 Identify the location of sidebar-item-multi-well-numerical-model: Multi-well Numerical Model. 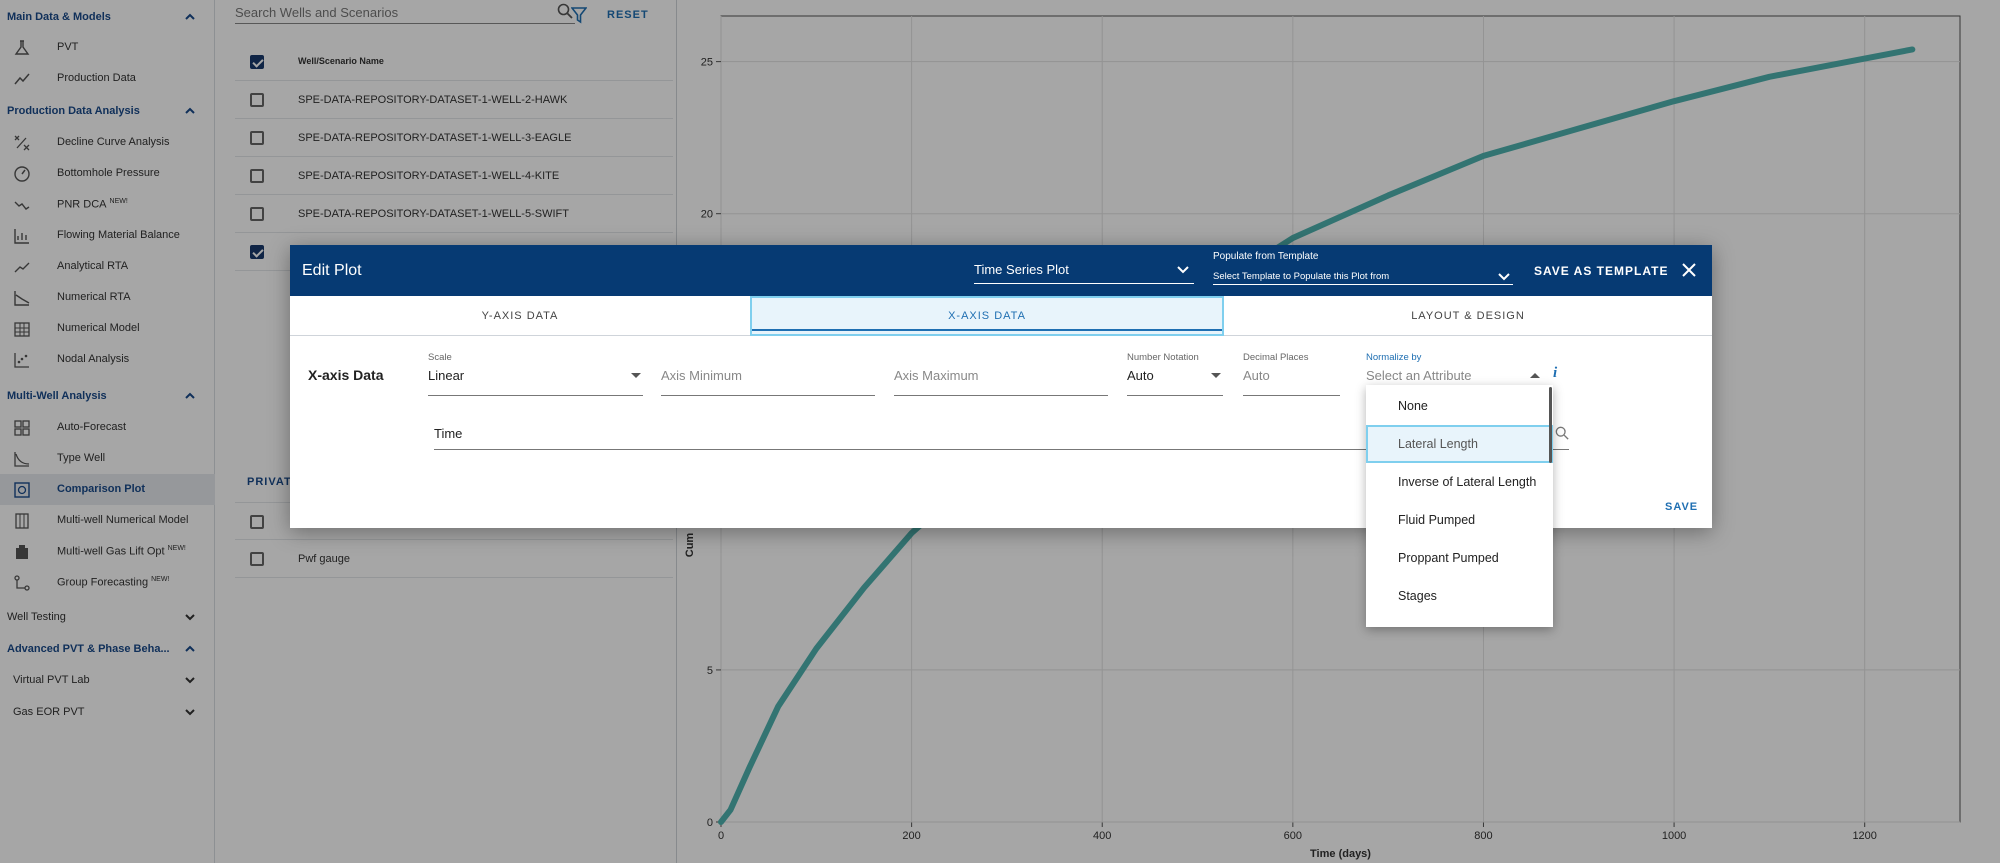
(107, 520).